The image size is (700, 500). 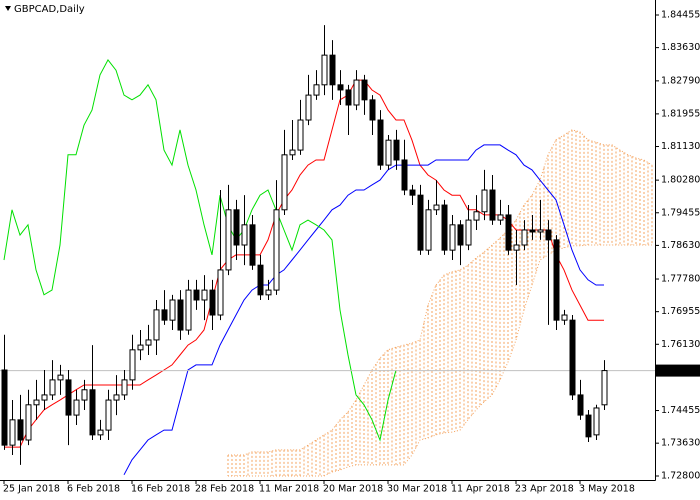 What do you see at coordinates (353, 489) in the screenshot?
I see `x-tick-label: 20 Mar 2018` at bounding box center [353, 489].